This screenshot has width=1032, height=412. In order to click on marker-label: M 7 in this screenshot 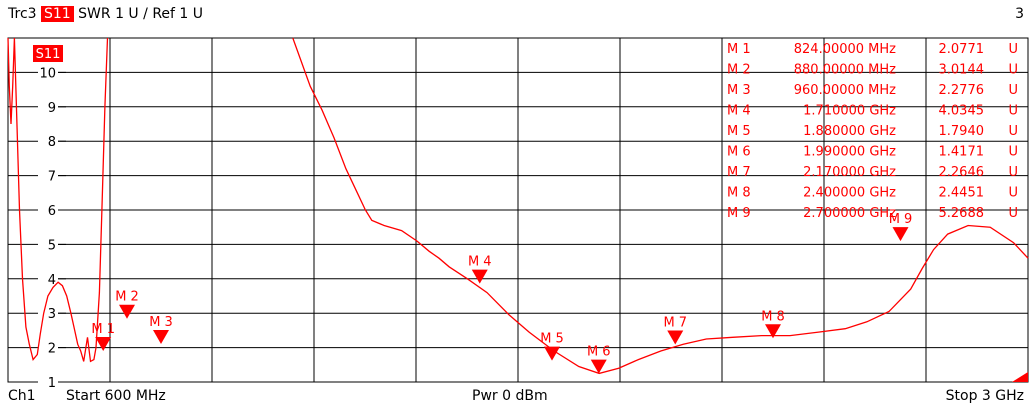, I will do `click(675, 322)`.